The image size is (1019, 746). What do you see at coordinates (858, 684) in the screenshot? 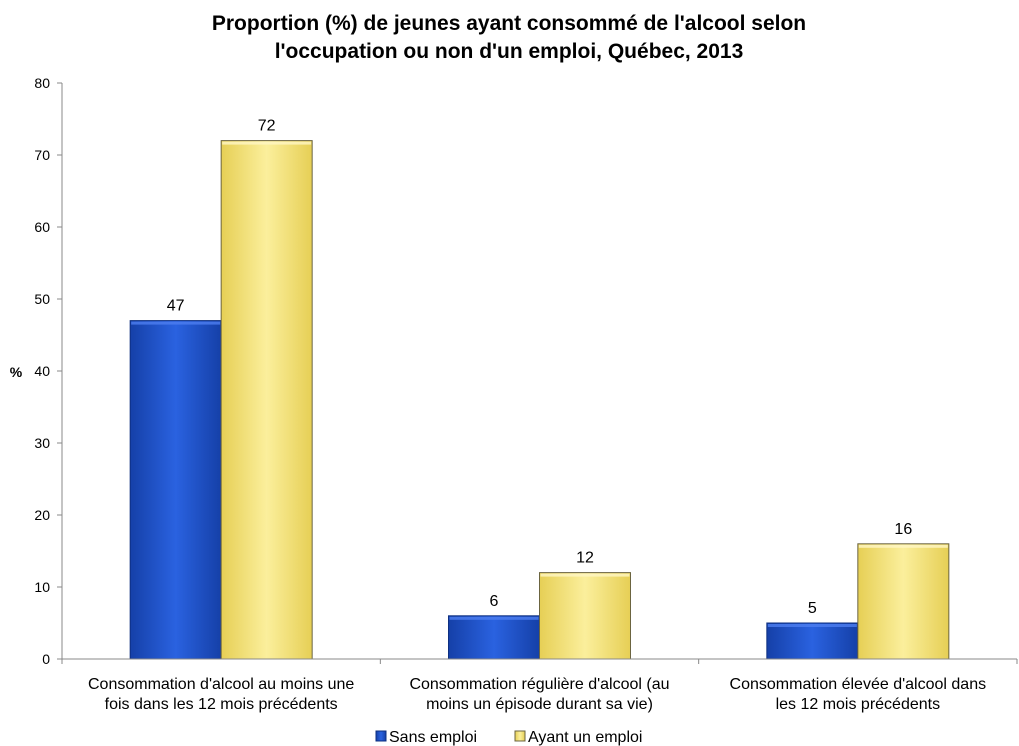
I see `category-label: Consommation élevée d'alcool dans` at bounding box center [858, 684].